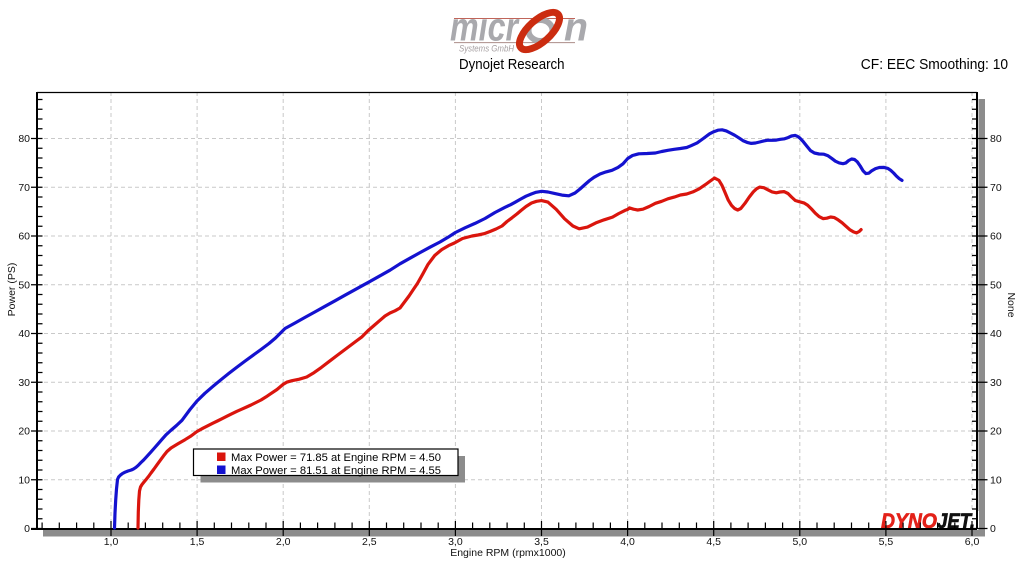 The width and height of the screenshot is (1024, 576). What do you see at coordinates (336, 471) in the screenshot?
I see `svg-text:Max Power = 81.51 at Engine RP: Max Power = 81.51 at Engine RPM = 4.55` at bounding box center [336, 471].